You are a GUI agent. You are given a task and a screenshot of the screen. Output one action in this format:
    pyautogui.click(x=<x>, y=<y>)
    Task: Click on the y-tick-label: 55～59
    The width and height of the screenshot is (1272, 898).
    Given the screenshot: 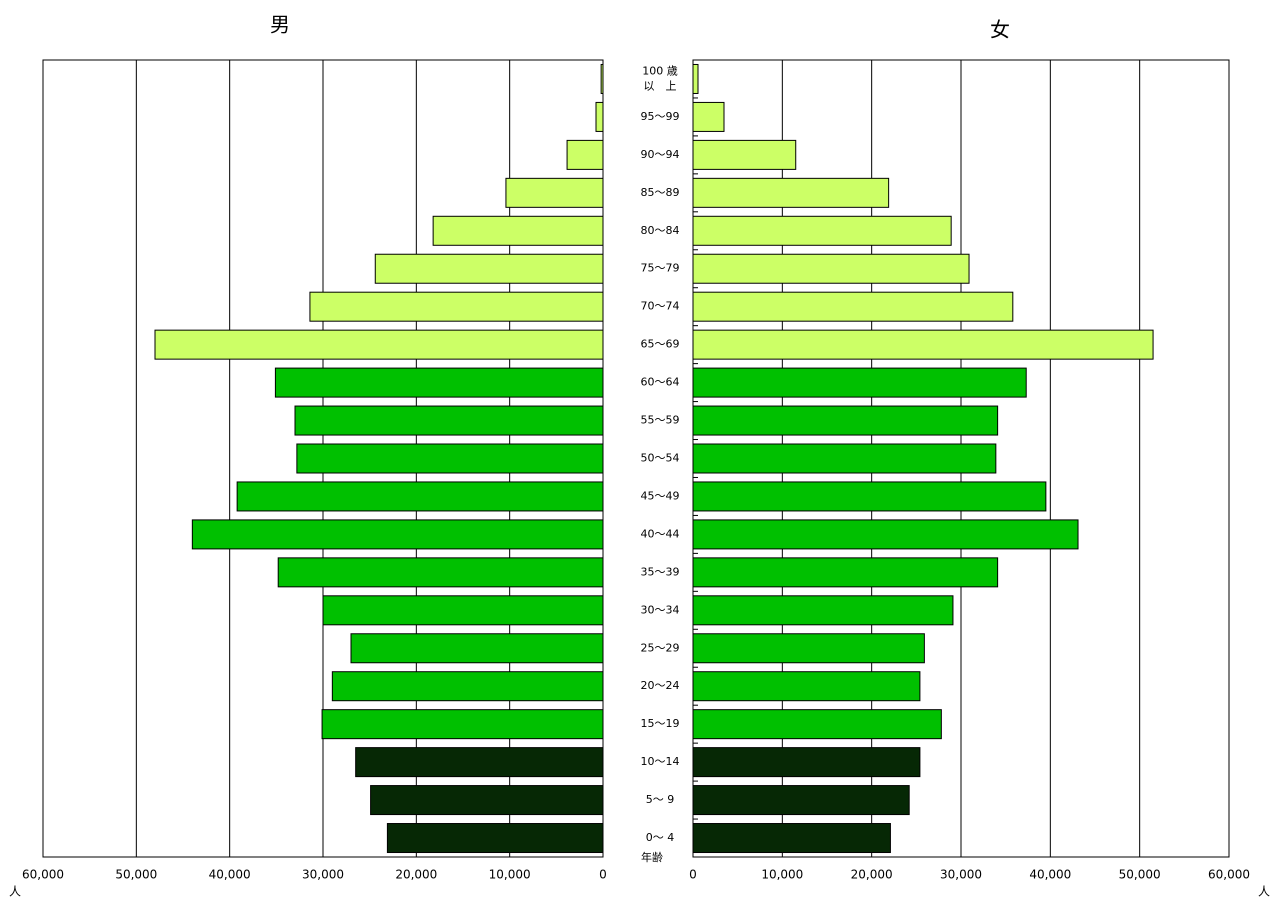 What is the action you would take?
    pyautogui.click(x=660, y=420)
    